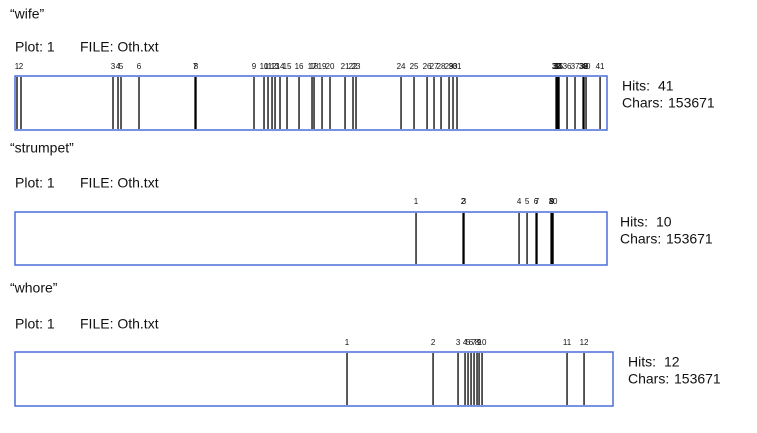 The width and height of the screenshot is (757, 433). What do you see at coordinates (664, 222) in the screenshot?
I see `hits-value: 10` at bounding box center [664, 222].